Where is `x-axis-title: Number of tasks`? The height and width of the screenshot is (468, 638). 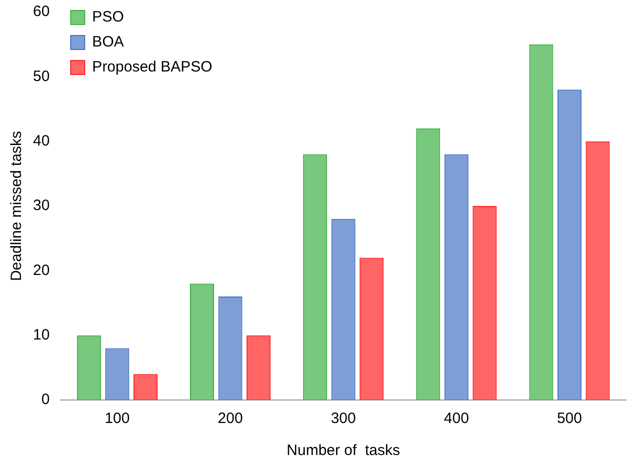
x-axis-title: Number of tasks is located at coordinates (343, 451).